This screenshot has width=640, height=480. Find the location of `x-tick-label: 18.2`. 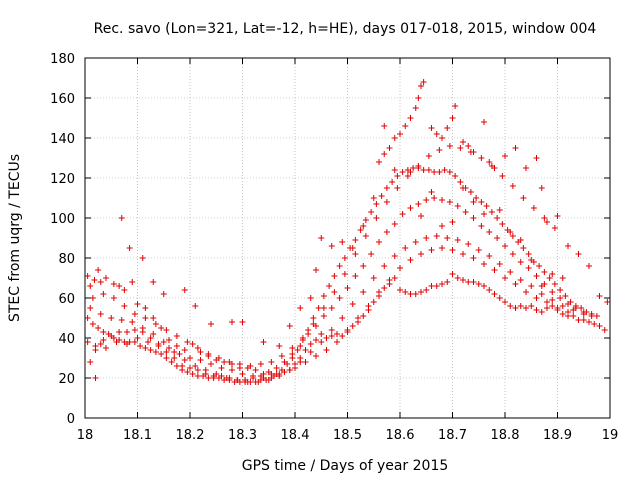

x-tick-label: 18.2 is located at coordinates (190, 435).